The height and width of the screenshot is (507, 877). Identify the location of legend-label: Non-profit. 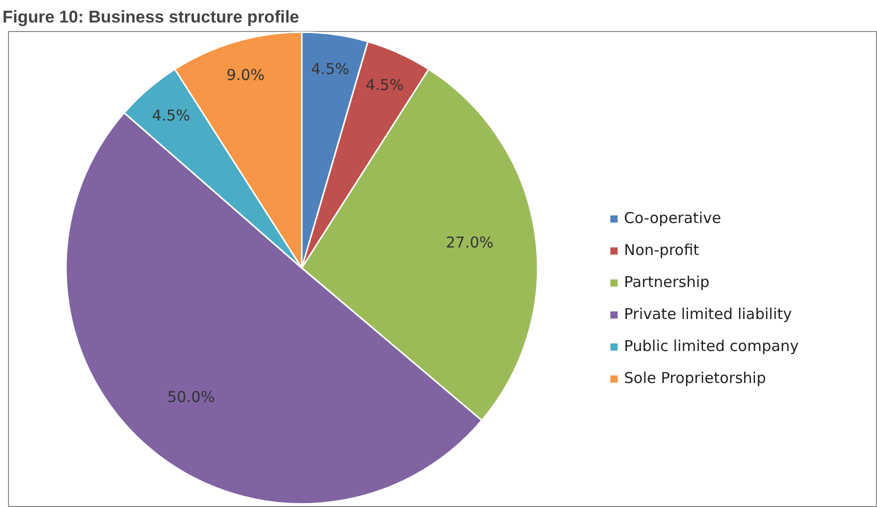
(662, 250).